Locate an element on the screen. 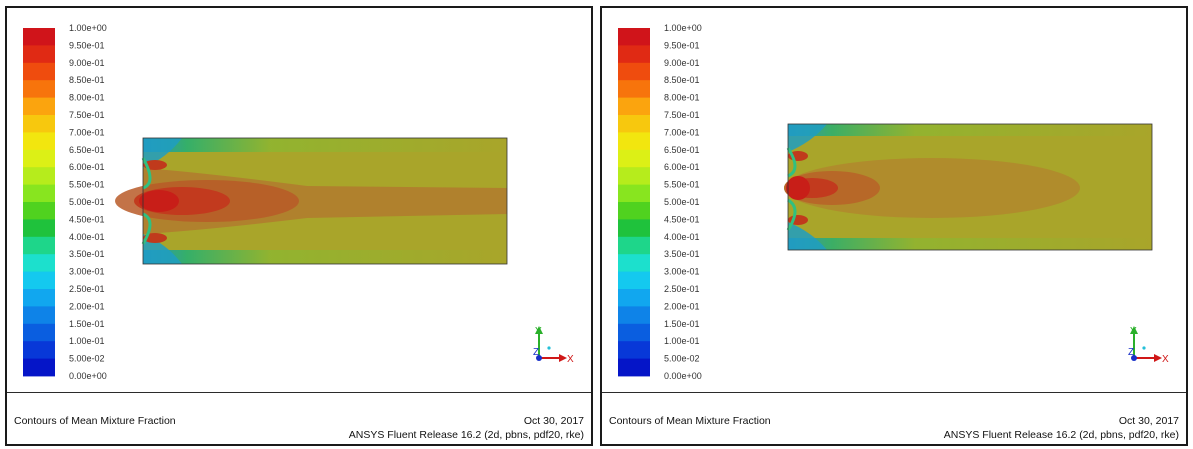 Image resolution: width=1193 pixels, height=449 pixels. contour-domain is located at coordinates (968, 187).